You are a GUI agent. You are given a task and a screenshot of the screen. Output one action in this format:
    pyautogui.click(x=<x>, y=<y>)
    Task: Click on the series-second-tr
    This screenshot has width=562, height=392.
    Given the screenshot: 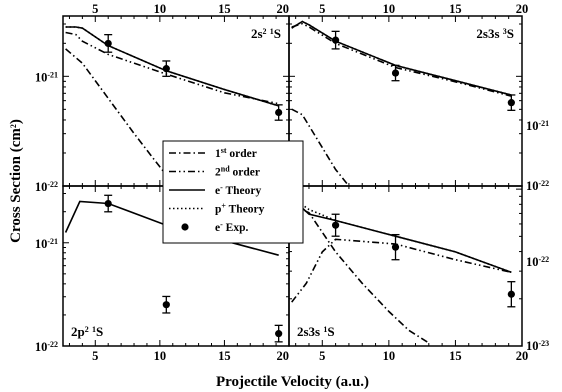 What is the action you would take?
    pyautogui.click(x=401, y=59)
    